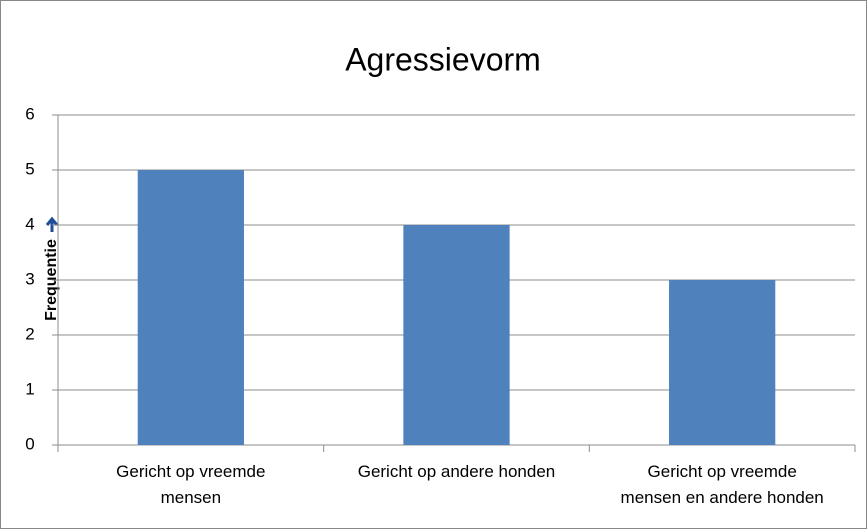 This screenshot has width=867, height=529. What do you see at coordinates (29, 223) in the screenshot?
I see `y-tick-label: 4` at bounding box center [29, 223].